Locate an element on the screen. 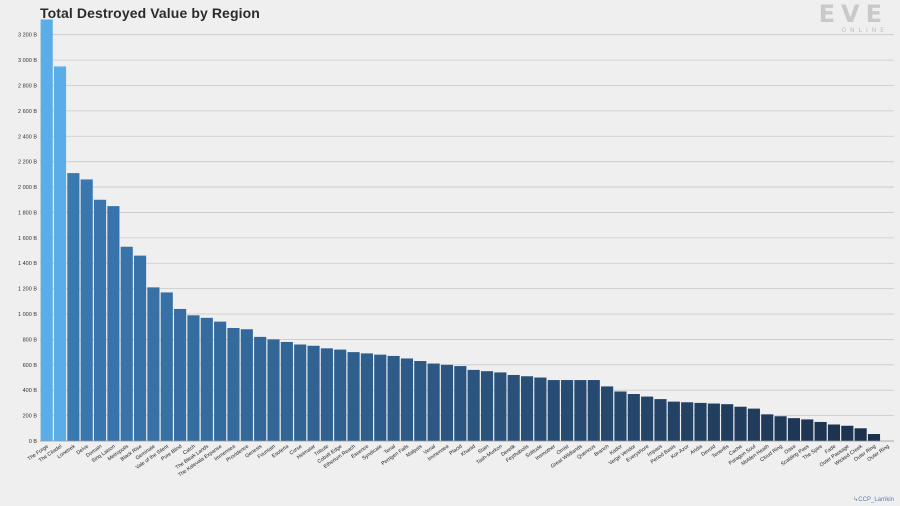 This screenshot has width=900, height=506. eve-online-logo: EVE ONLINE is located at coordinates (853, 18).